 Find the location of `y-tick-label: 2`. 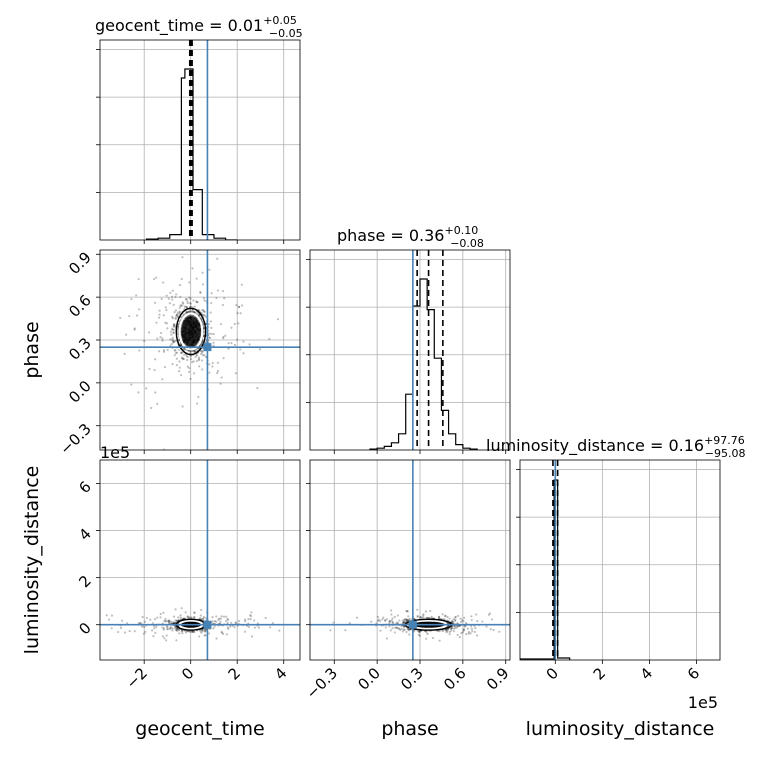

y-tick-label: 2 is located at coordinates (84, 581).